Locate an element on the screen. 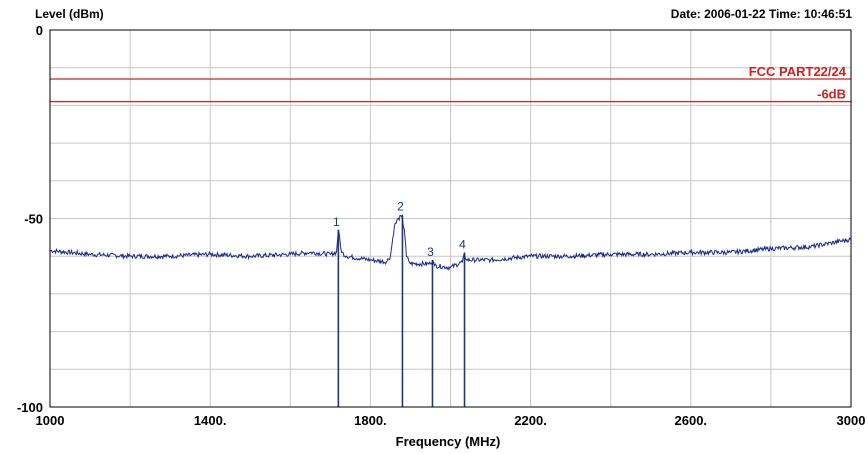 The width and height of the screenshot is (868, 454). x-tick-label: 1800. is located at coordinates (370, 420).